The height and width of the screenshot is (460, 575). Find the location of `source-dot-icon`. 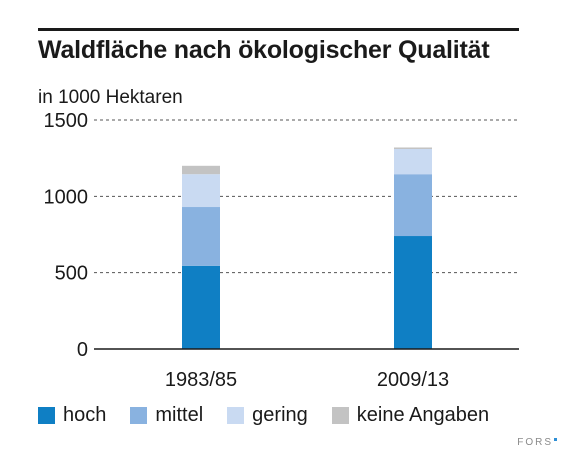

source-dot-icon is located at coordinates (555, 439).